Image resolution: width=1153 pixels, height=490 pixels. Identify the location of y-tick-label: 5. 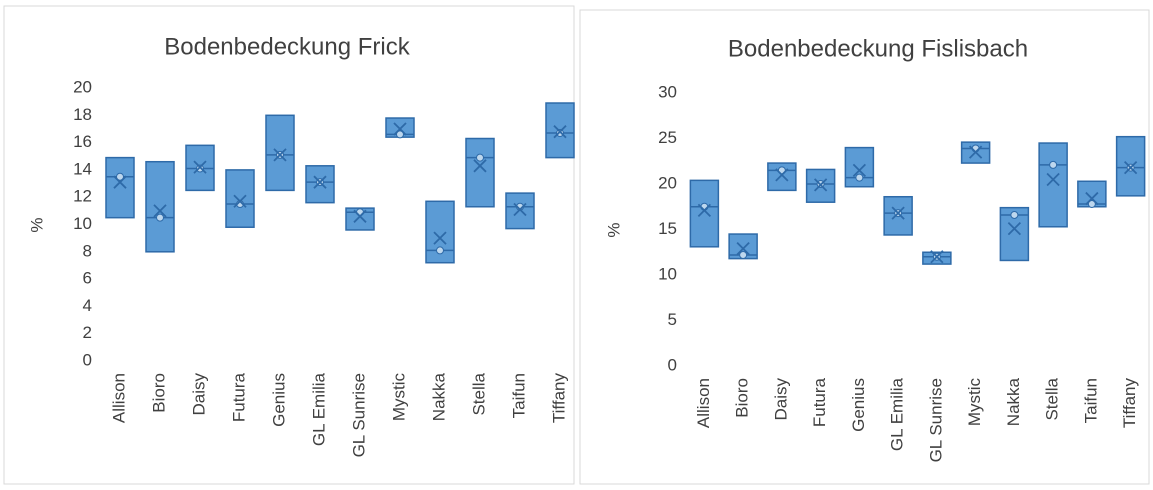
(672, 319).